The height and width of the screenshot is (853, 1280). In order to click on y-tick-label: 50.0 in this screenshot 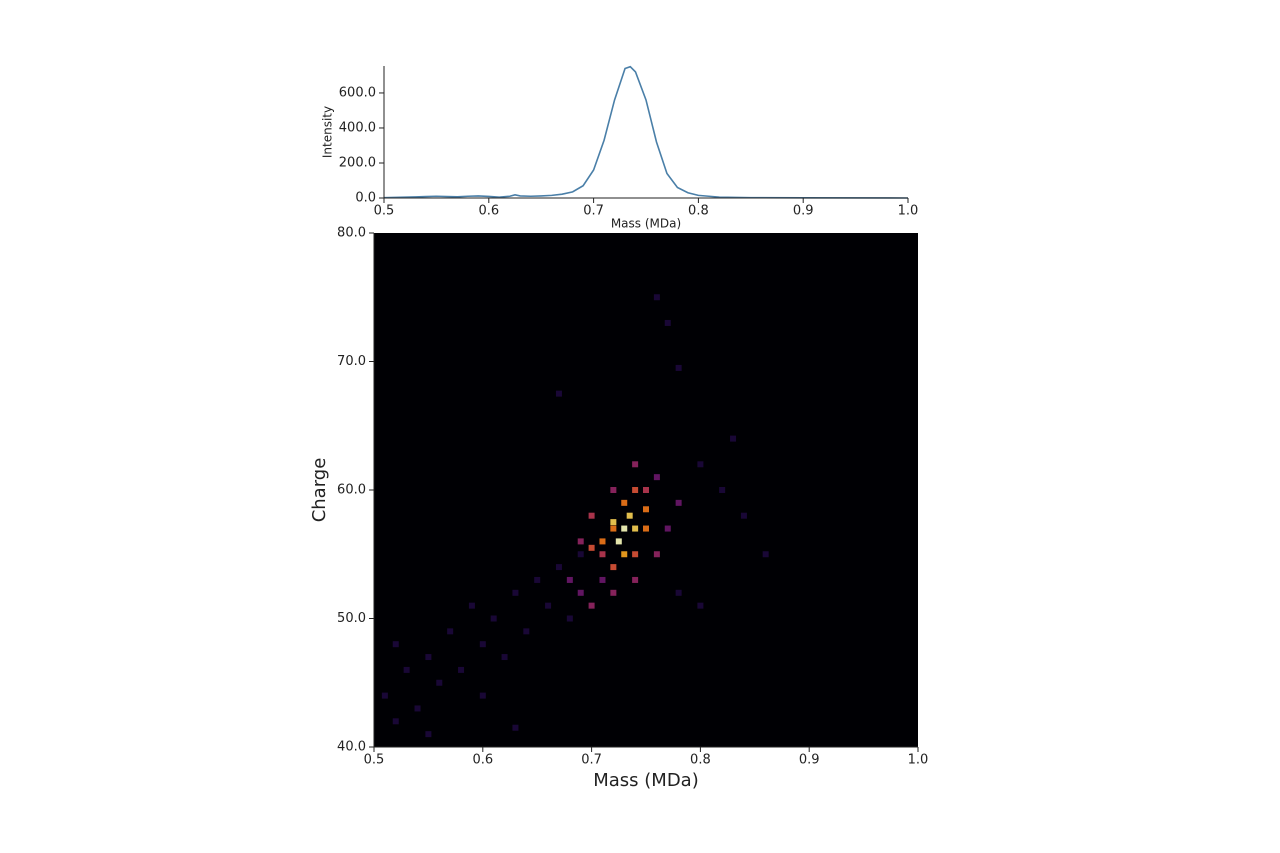, I will do `click(351, 618)`.